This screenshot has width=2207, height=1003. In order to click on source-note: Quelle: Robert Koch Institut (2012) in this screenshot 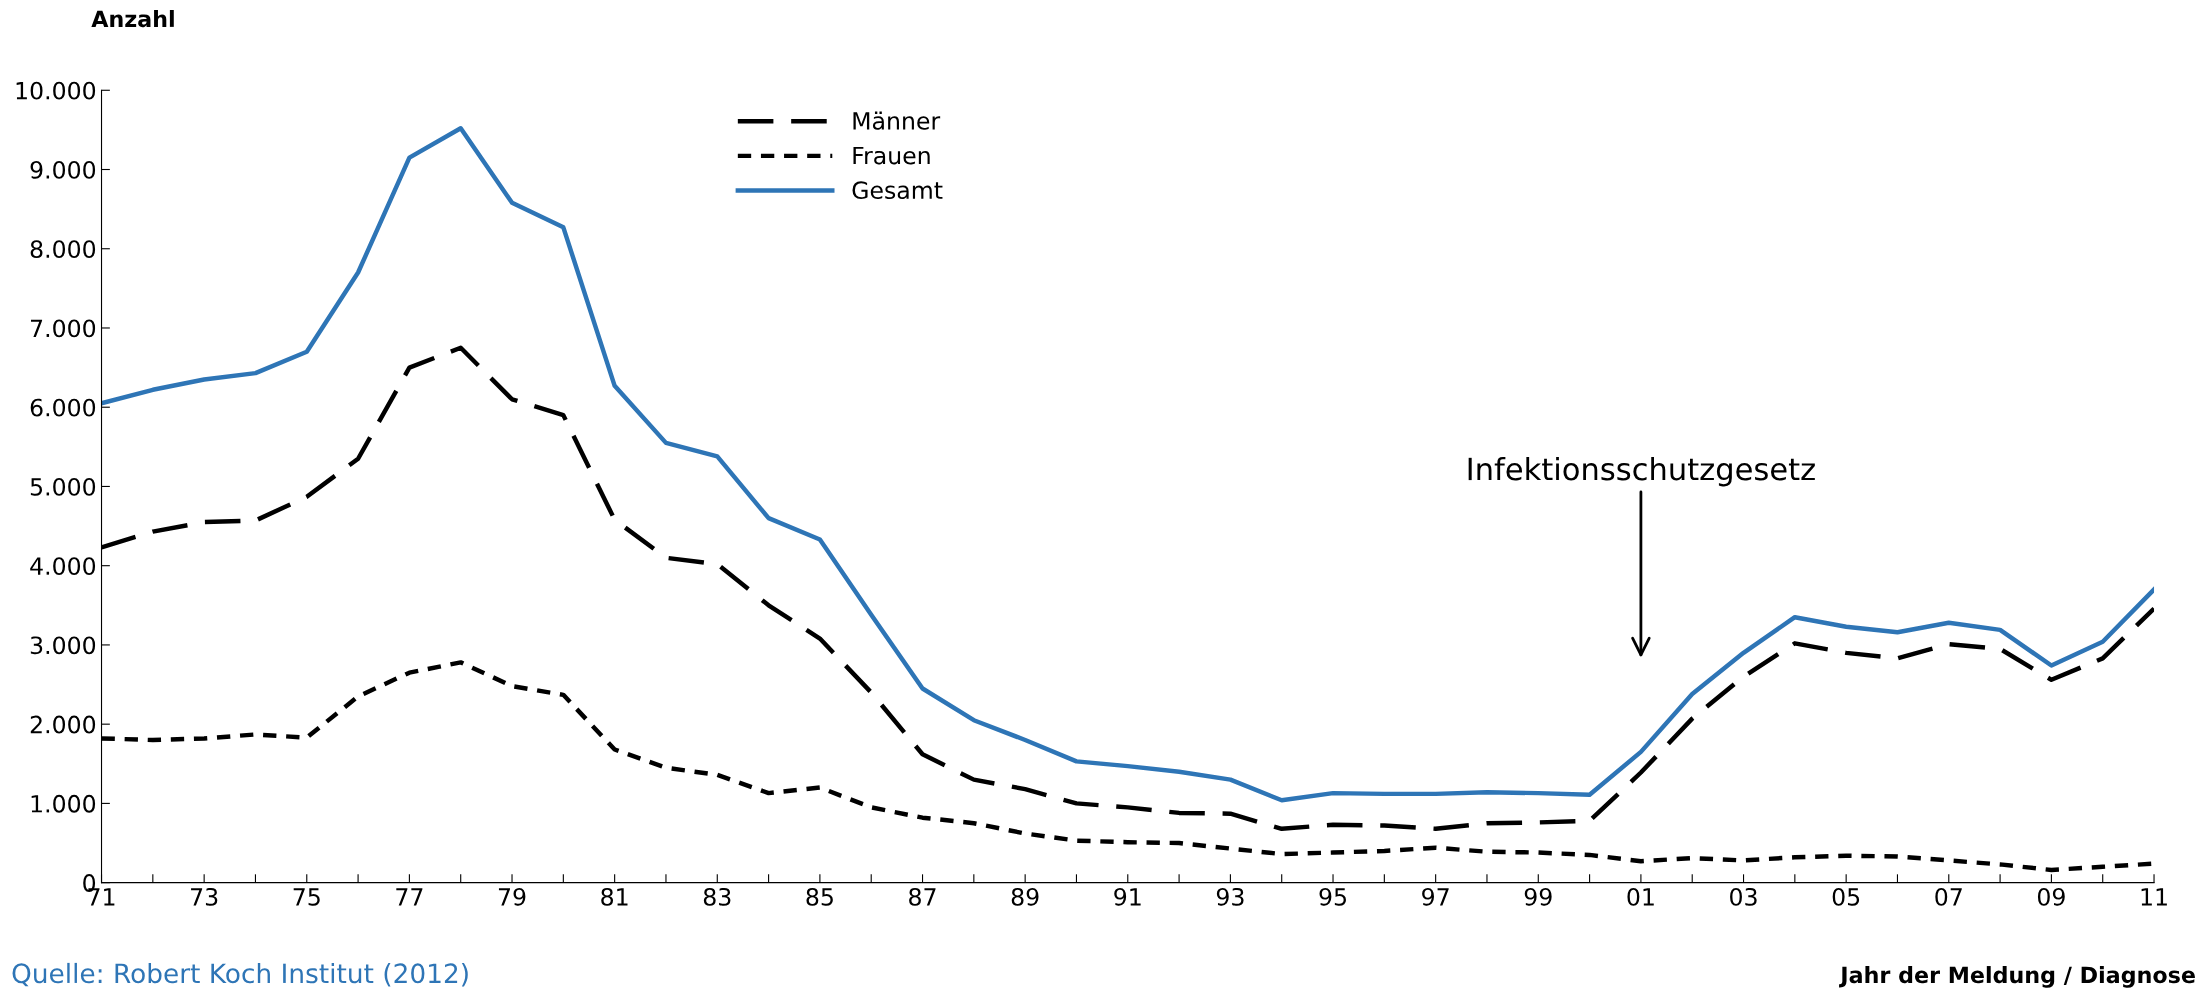, I will do `click(240, 974)`.